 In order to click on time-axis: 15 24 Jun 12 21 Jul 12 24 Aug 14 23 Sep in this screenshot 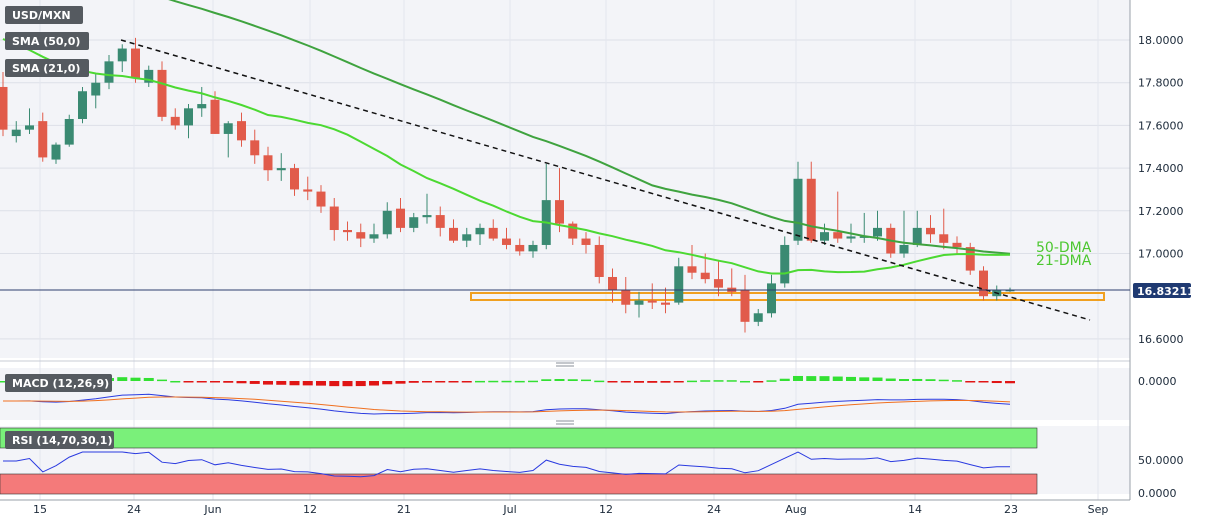, I will do `click(570, 509)`.